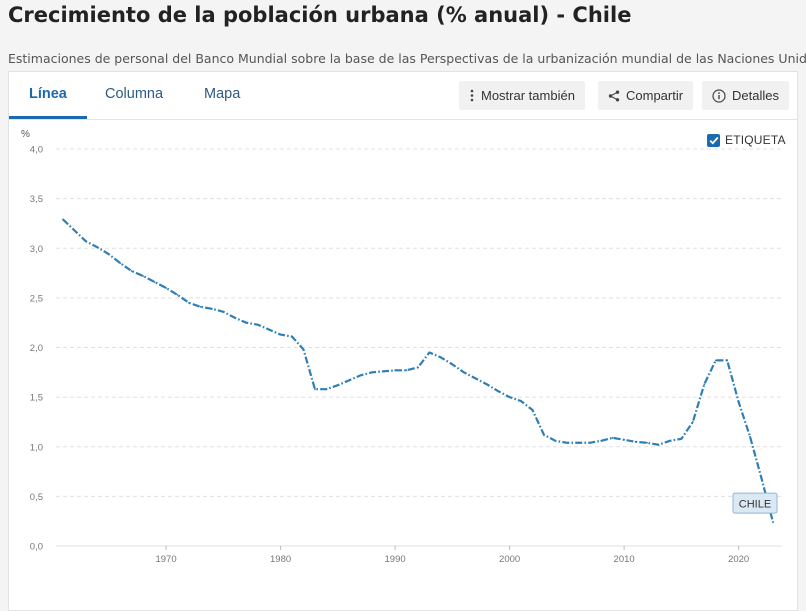 The width and height of the screenshot is (806, 611). I want to click on y-tick-label: 3,0, so click(36, 249).